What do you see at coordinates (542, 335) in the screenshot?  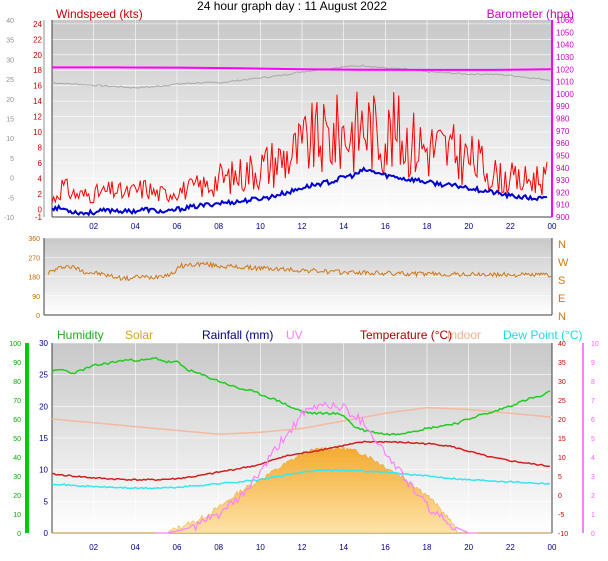 I see `legend-dewpoint: Dew Point (°C)` at bounding box center [542, 335].